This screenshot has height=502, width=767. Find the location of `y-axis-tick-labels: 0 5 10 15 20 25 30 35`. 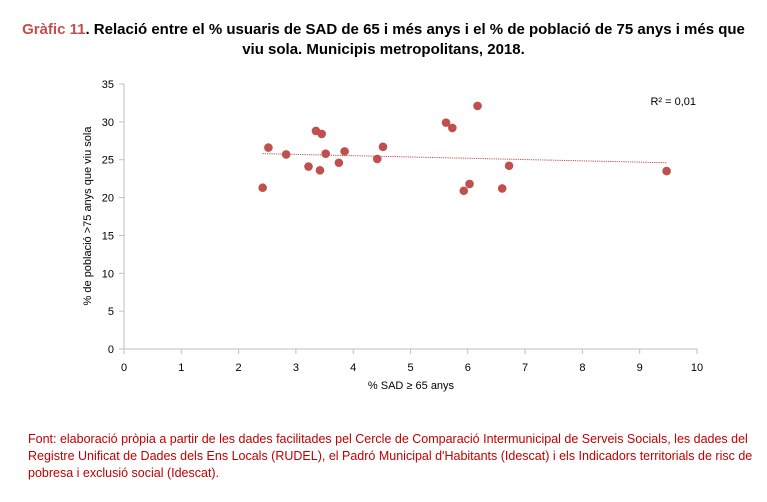

y-axis-tick-labels: 0 5 10 15 20 25 30 35 is located at coordinates (108, 217).